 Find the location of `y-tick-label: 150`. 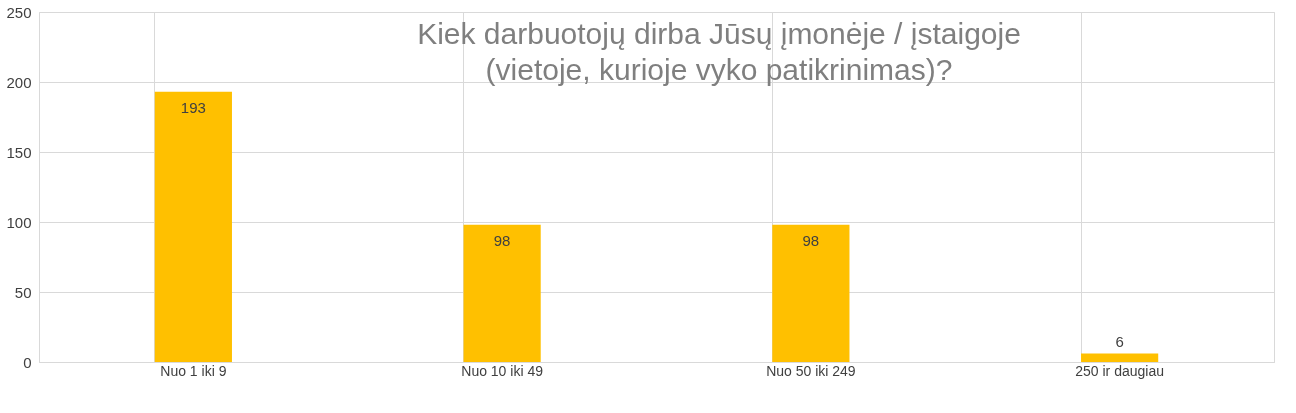

y-tick-label: 150 is located at coordinates (19, 152).